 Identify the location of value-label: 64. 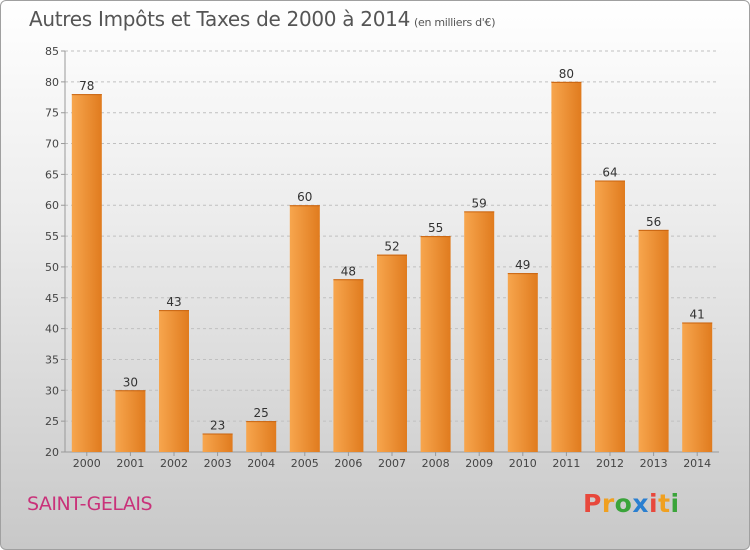
(609, 173).